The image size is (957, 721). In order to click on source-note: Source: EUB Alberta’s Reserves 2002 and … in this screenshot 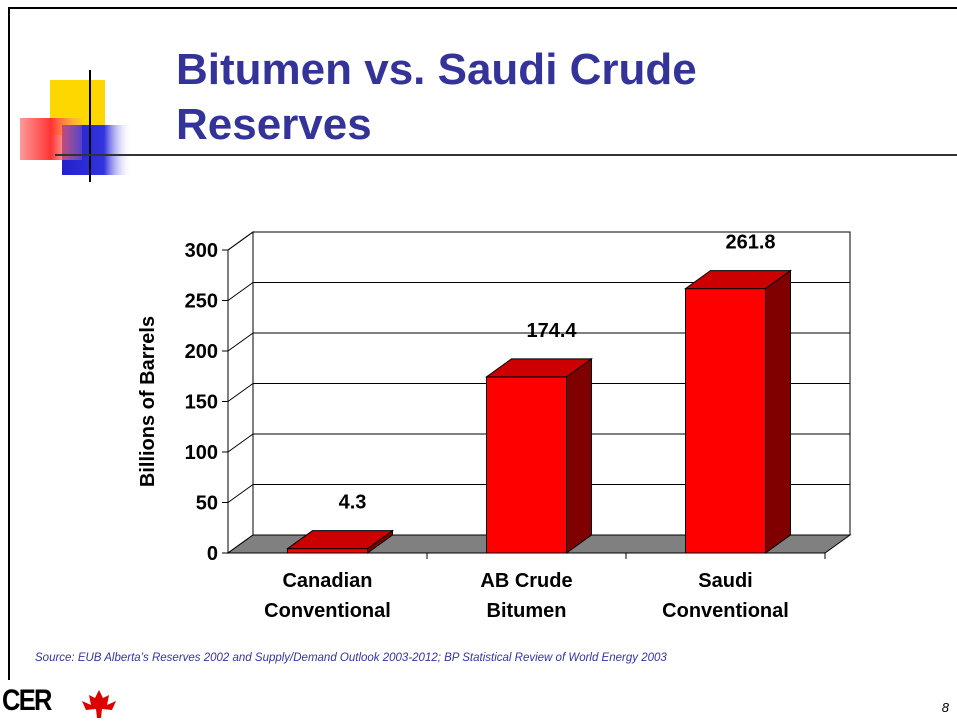, I will do `click(351, 658)`.